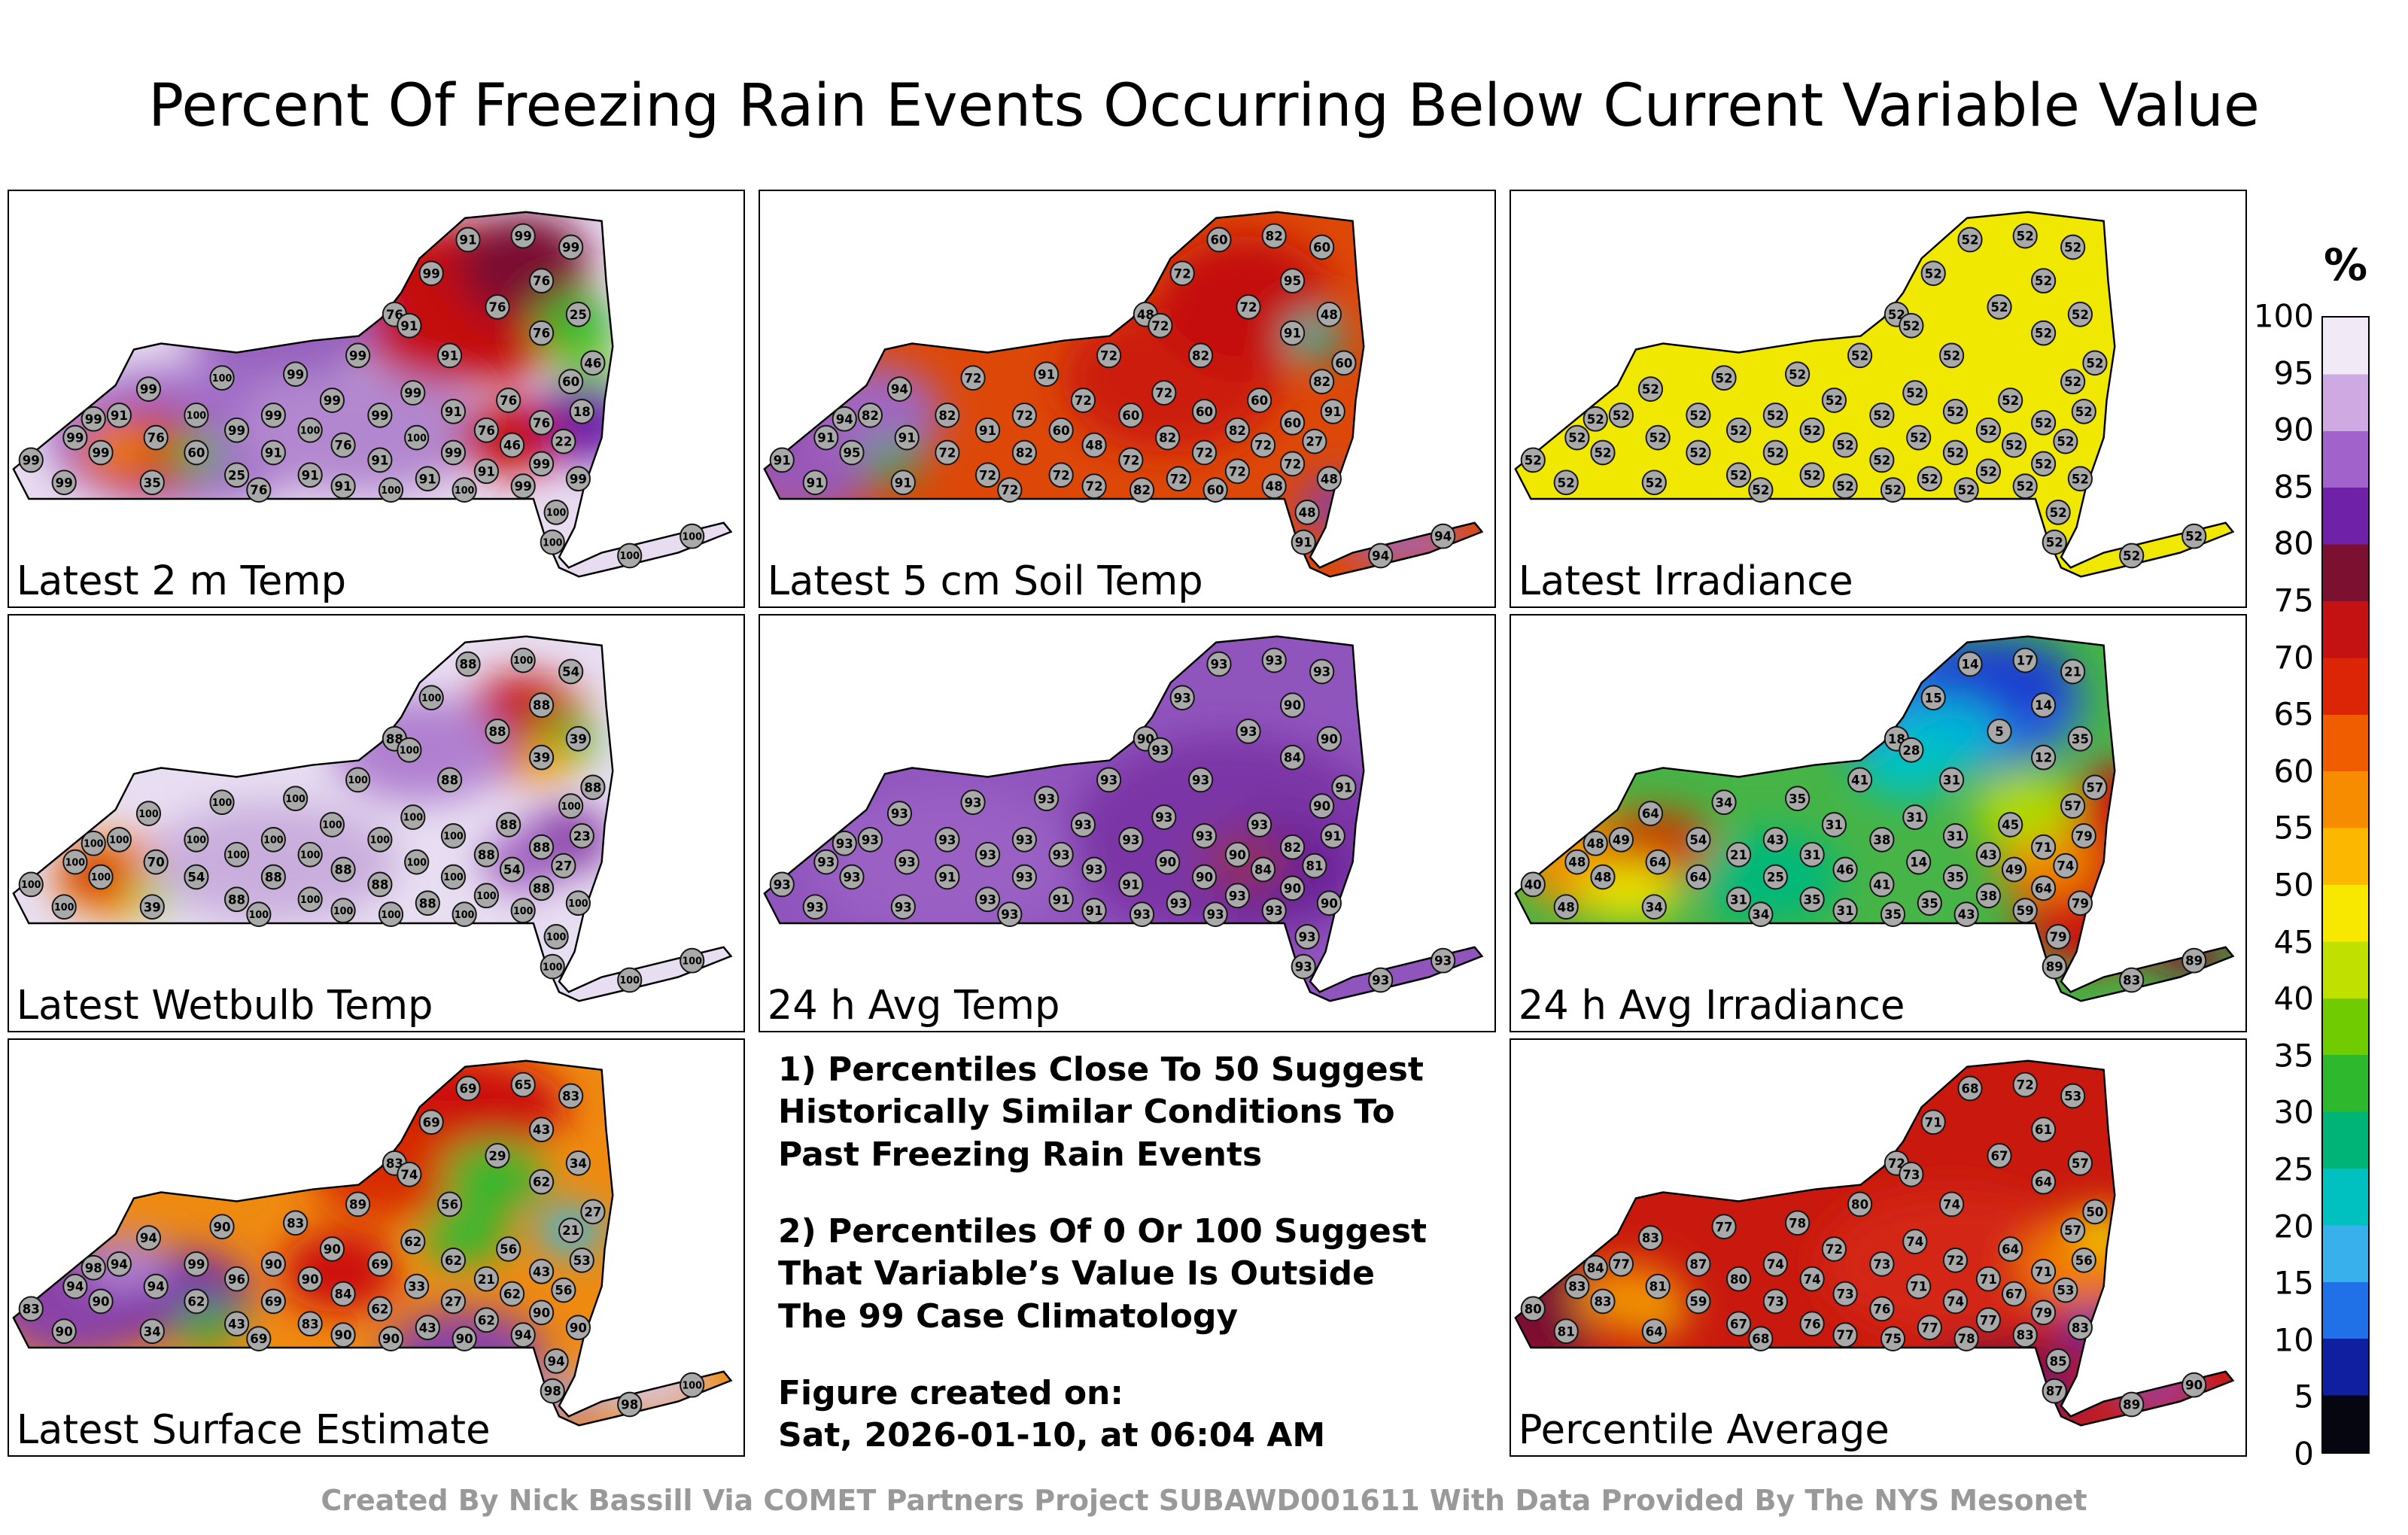  I want to click on station-marker: 99, so click(523, 486).